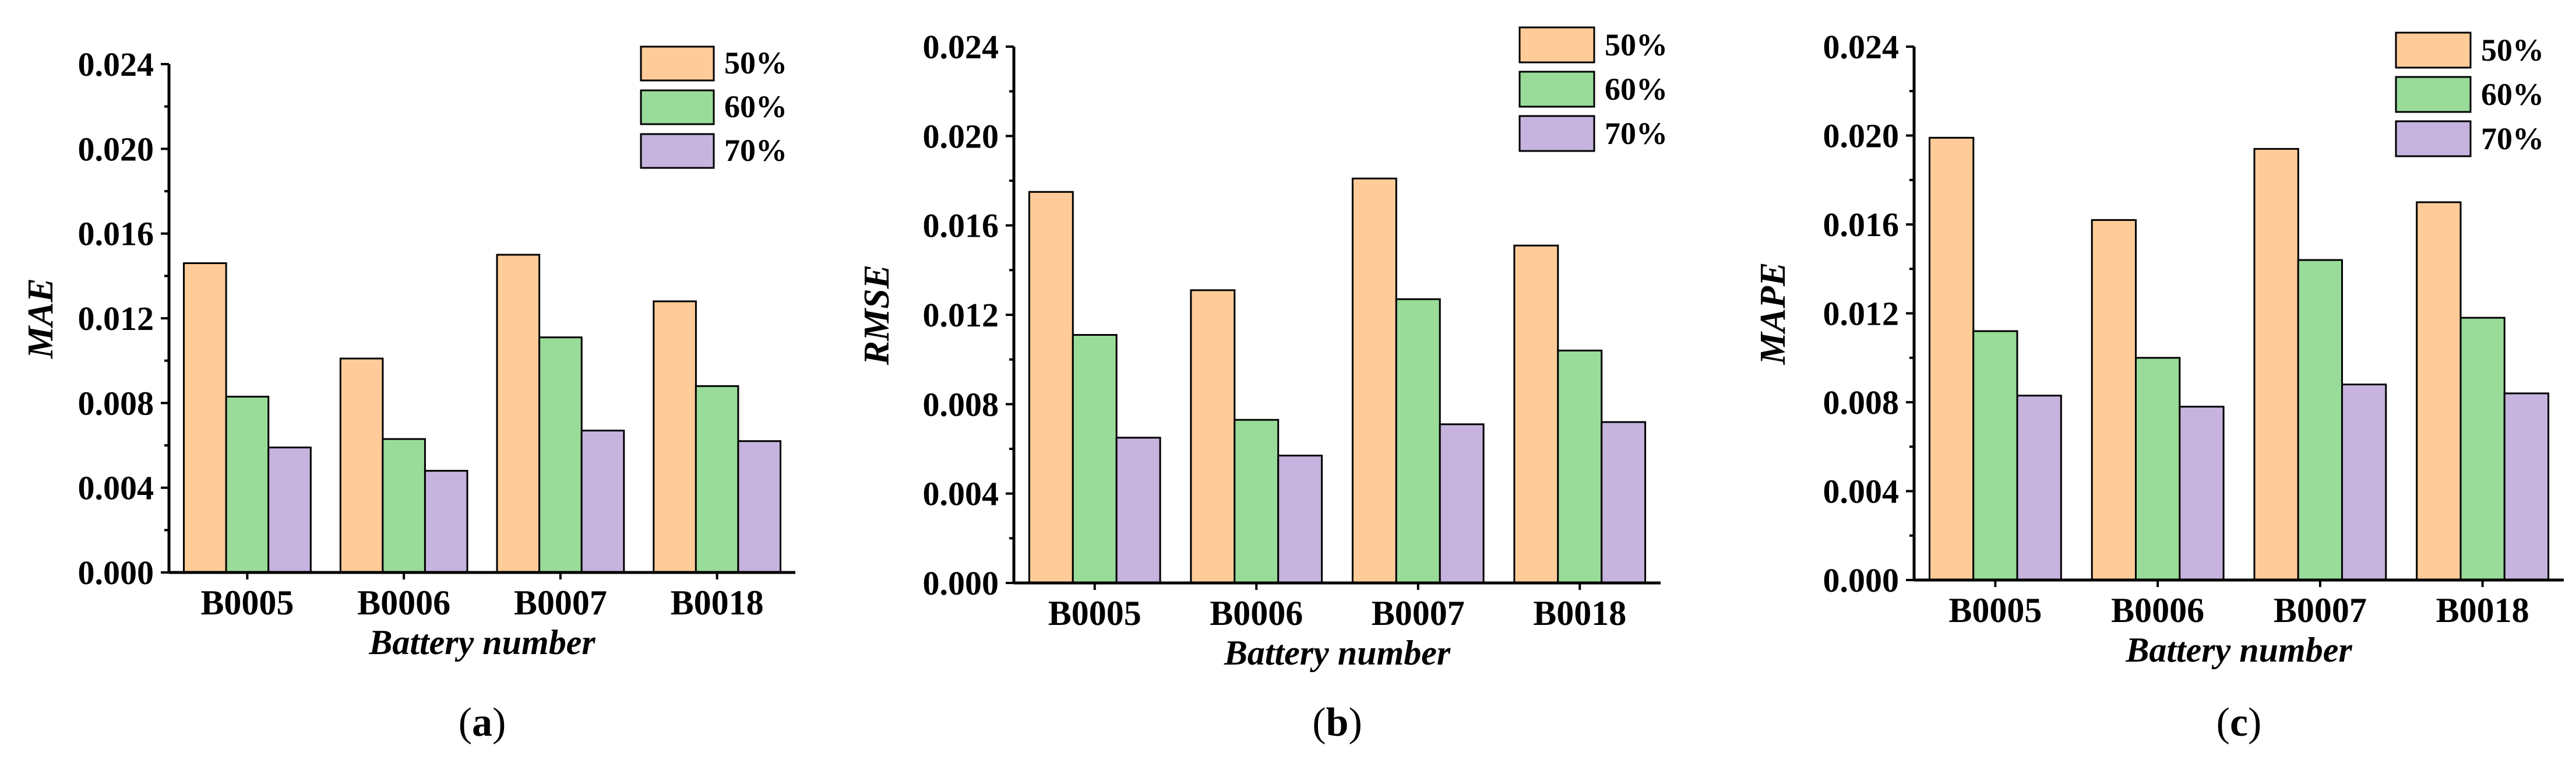 Image resolution: width=2576 pixels, height=766 pixels. Describe the element at coordinates (2239, 722) in the screenshot. I see `panel-label: (c)` at that location.